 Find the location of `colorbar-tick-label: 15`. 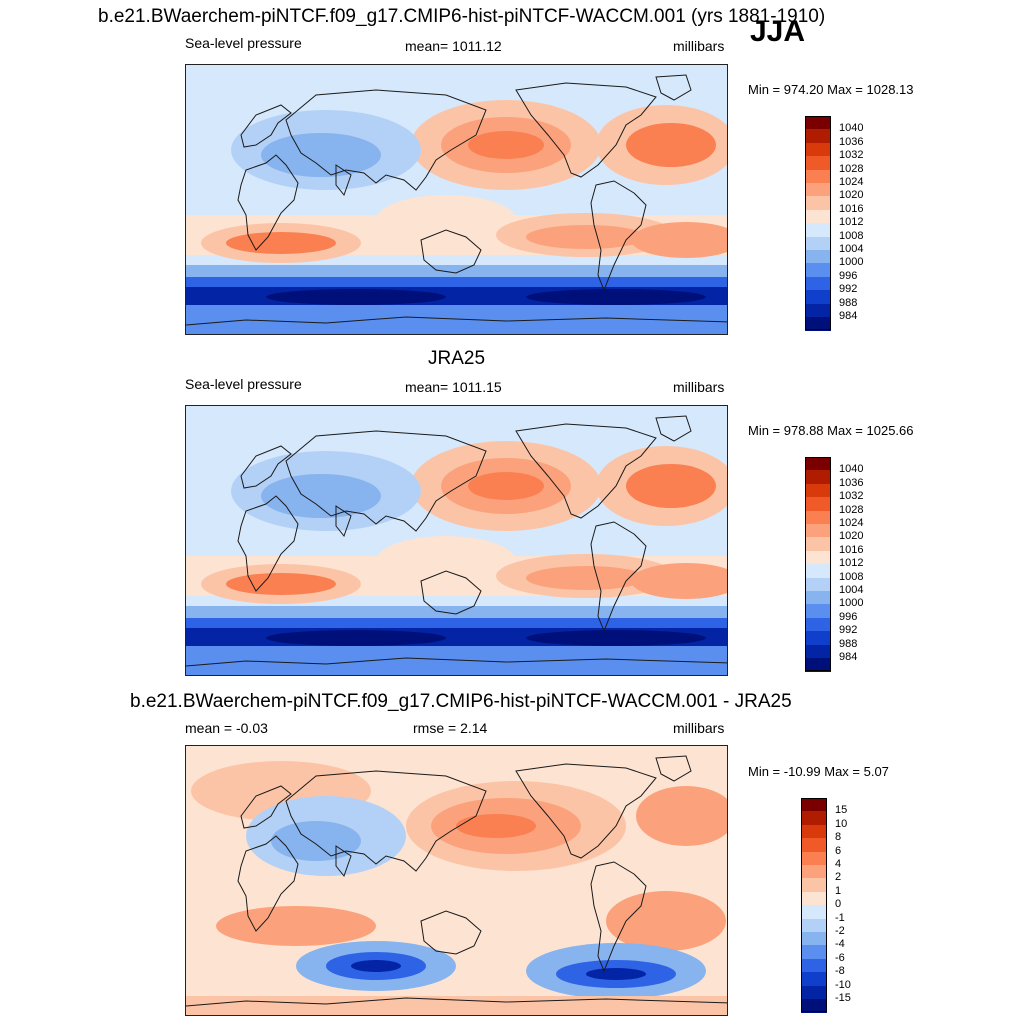

colorbar-tick-label: 15 is located at coordinates (841, 810).